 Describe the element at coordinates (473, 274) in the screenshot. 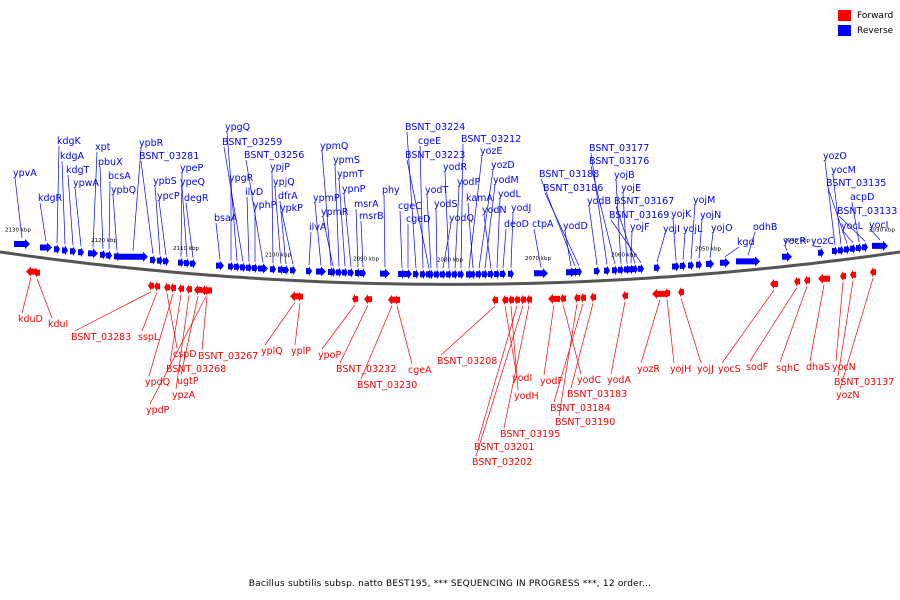

I see `gene-arrow-kama` at that location.